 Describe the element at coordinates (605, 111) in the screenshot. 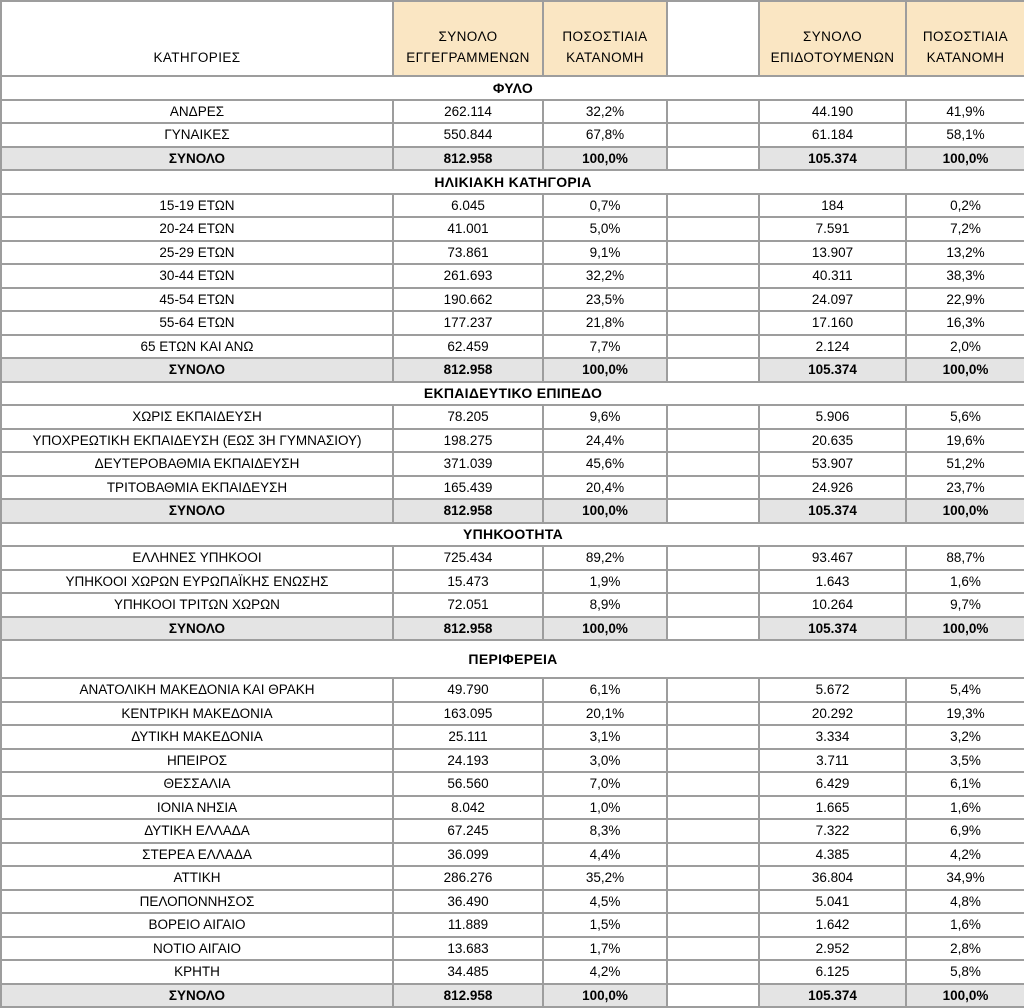

I see `registered-pct-cell: 32,2%` at that location.